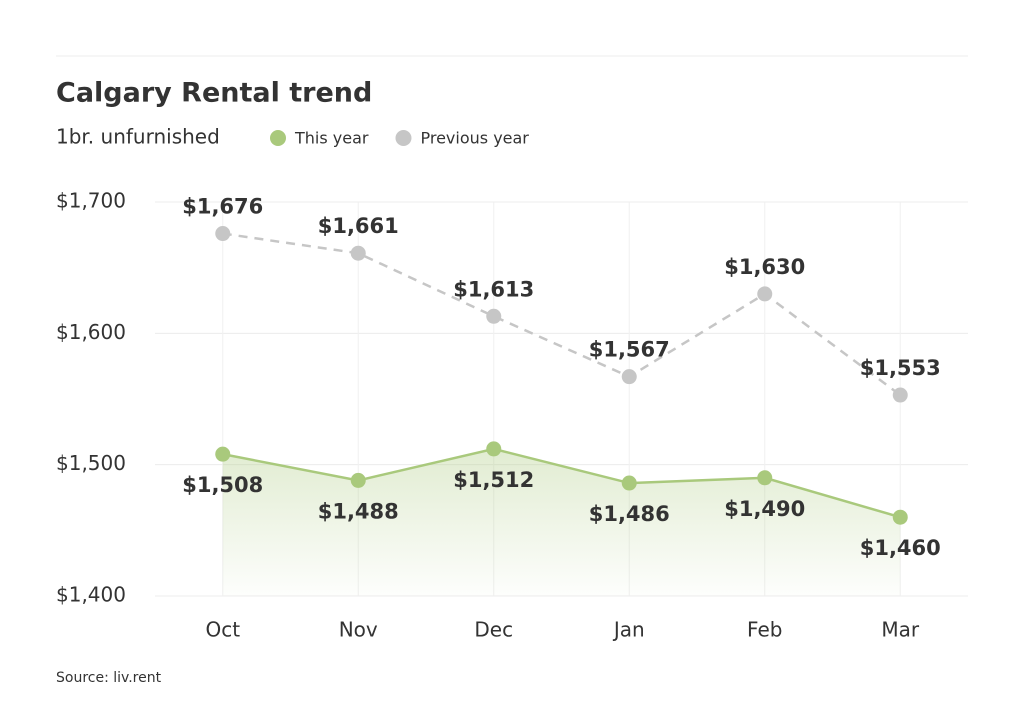 Image resolution: width=1024 pixels, height=717 pixels. Describe the element at coordinates (91, 595) in the screenshot. I see `y-tick-label: $1,400` at that location.